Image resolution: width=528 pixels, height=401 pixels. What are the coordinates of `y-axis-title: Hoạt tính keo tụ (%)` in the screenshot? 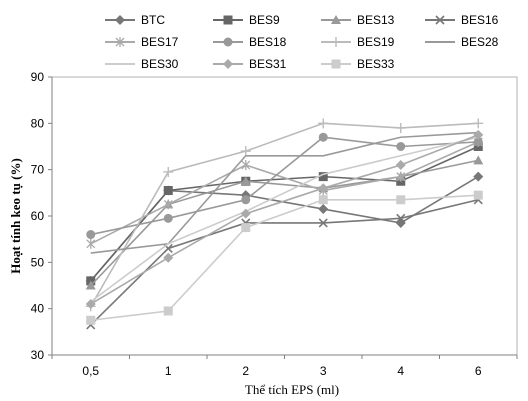 It's located at (15, 216).